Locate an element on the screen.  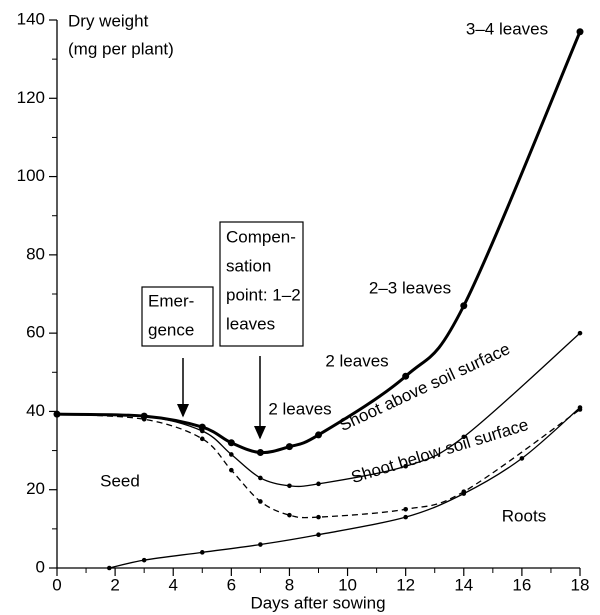
annotation-text: gence is located at coordinates (171, 329).